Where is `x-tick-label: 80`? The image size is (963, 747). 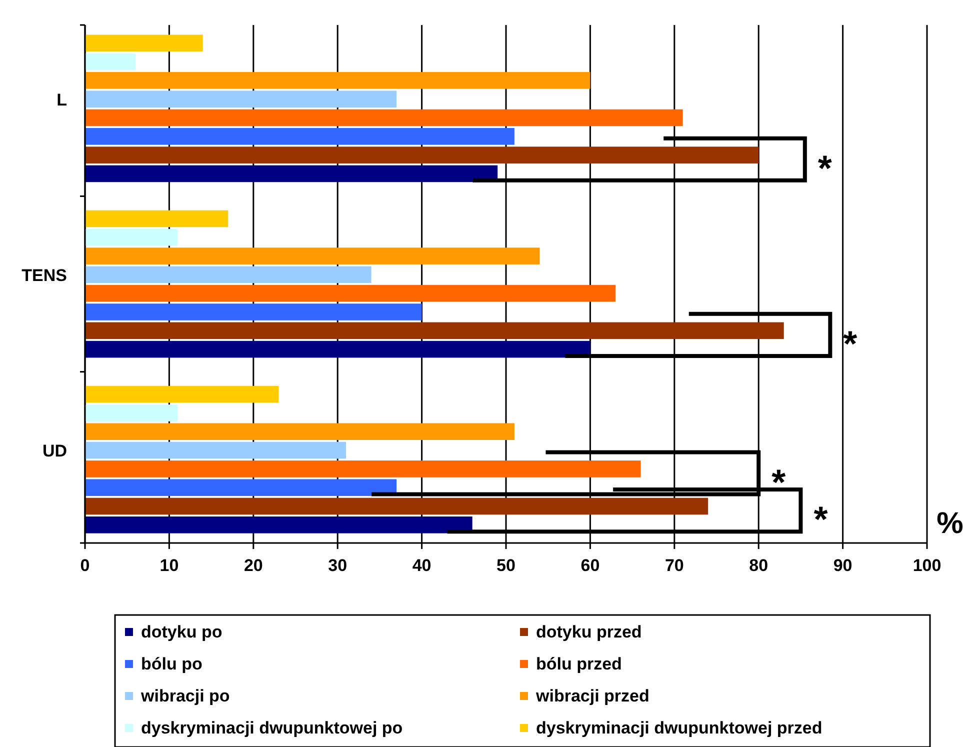 x-tick-label: 80 is located at coordinates (758, 565).